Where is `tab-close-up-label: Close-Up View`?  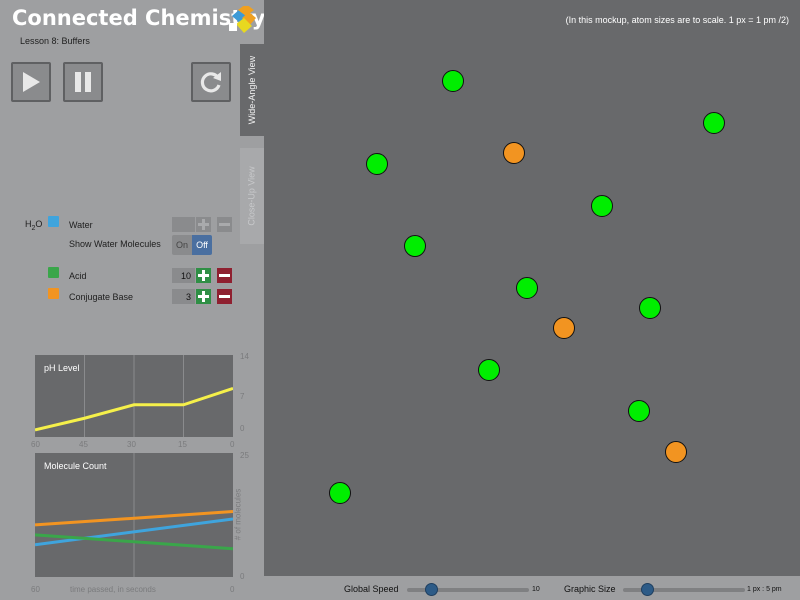
tab-close-up-label: Close-Up View is located at coordinates (252, 196).